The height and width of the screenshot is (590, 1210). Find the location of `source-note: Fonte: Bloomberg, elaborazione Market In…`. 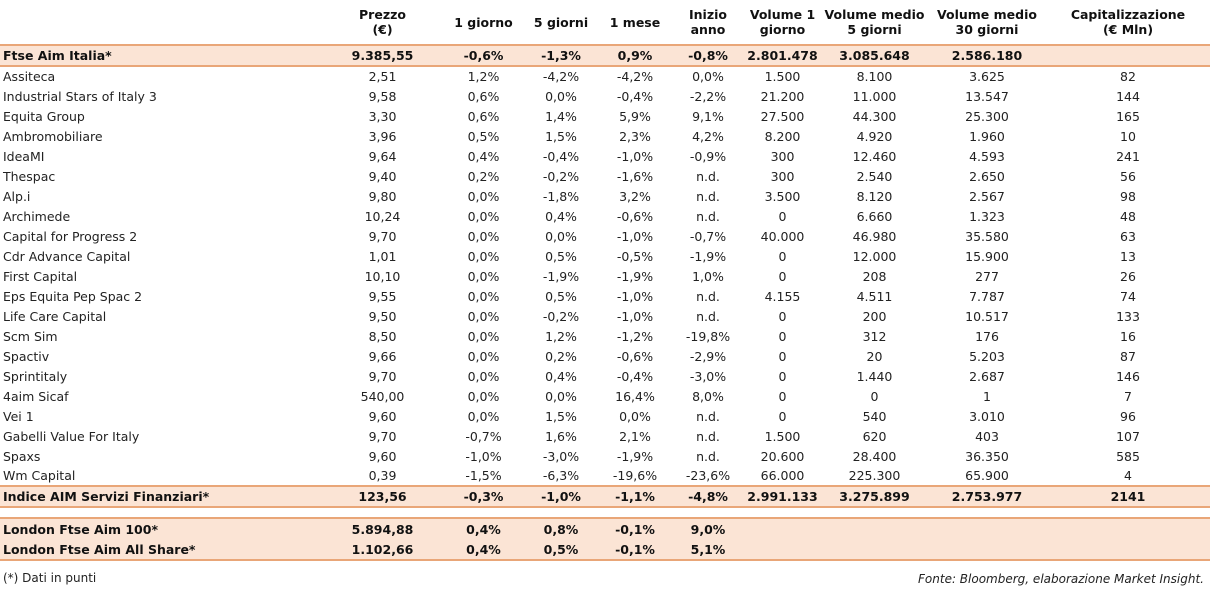

source-note: Fonte: Bloomberg, elaborazione Market In… is located at coordinates (1061, 579).